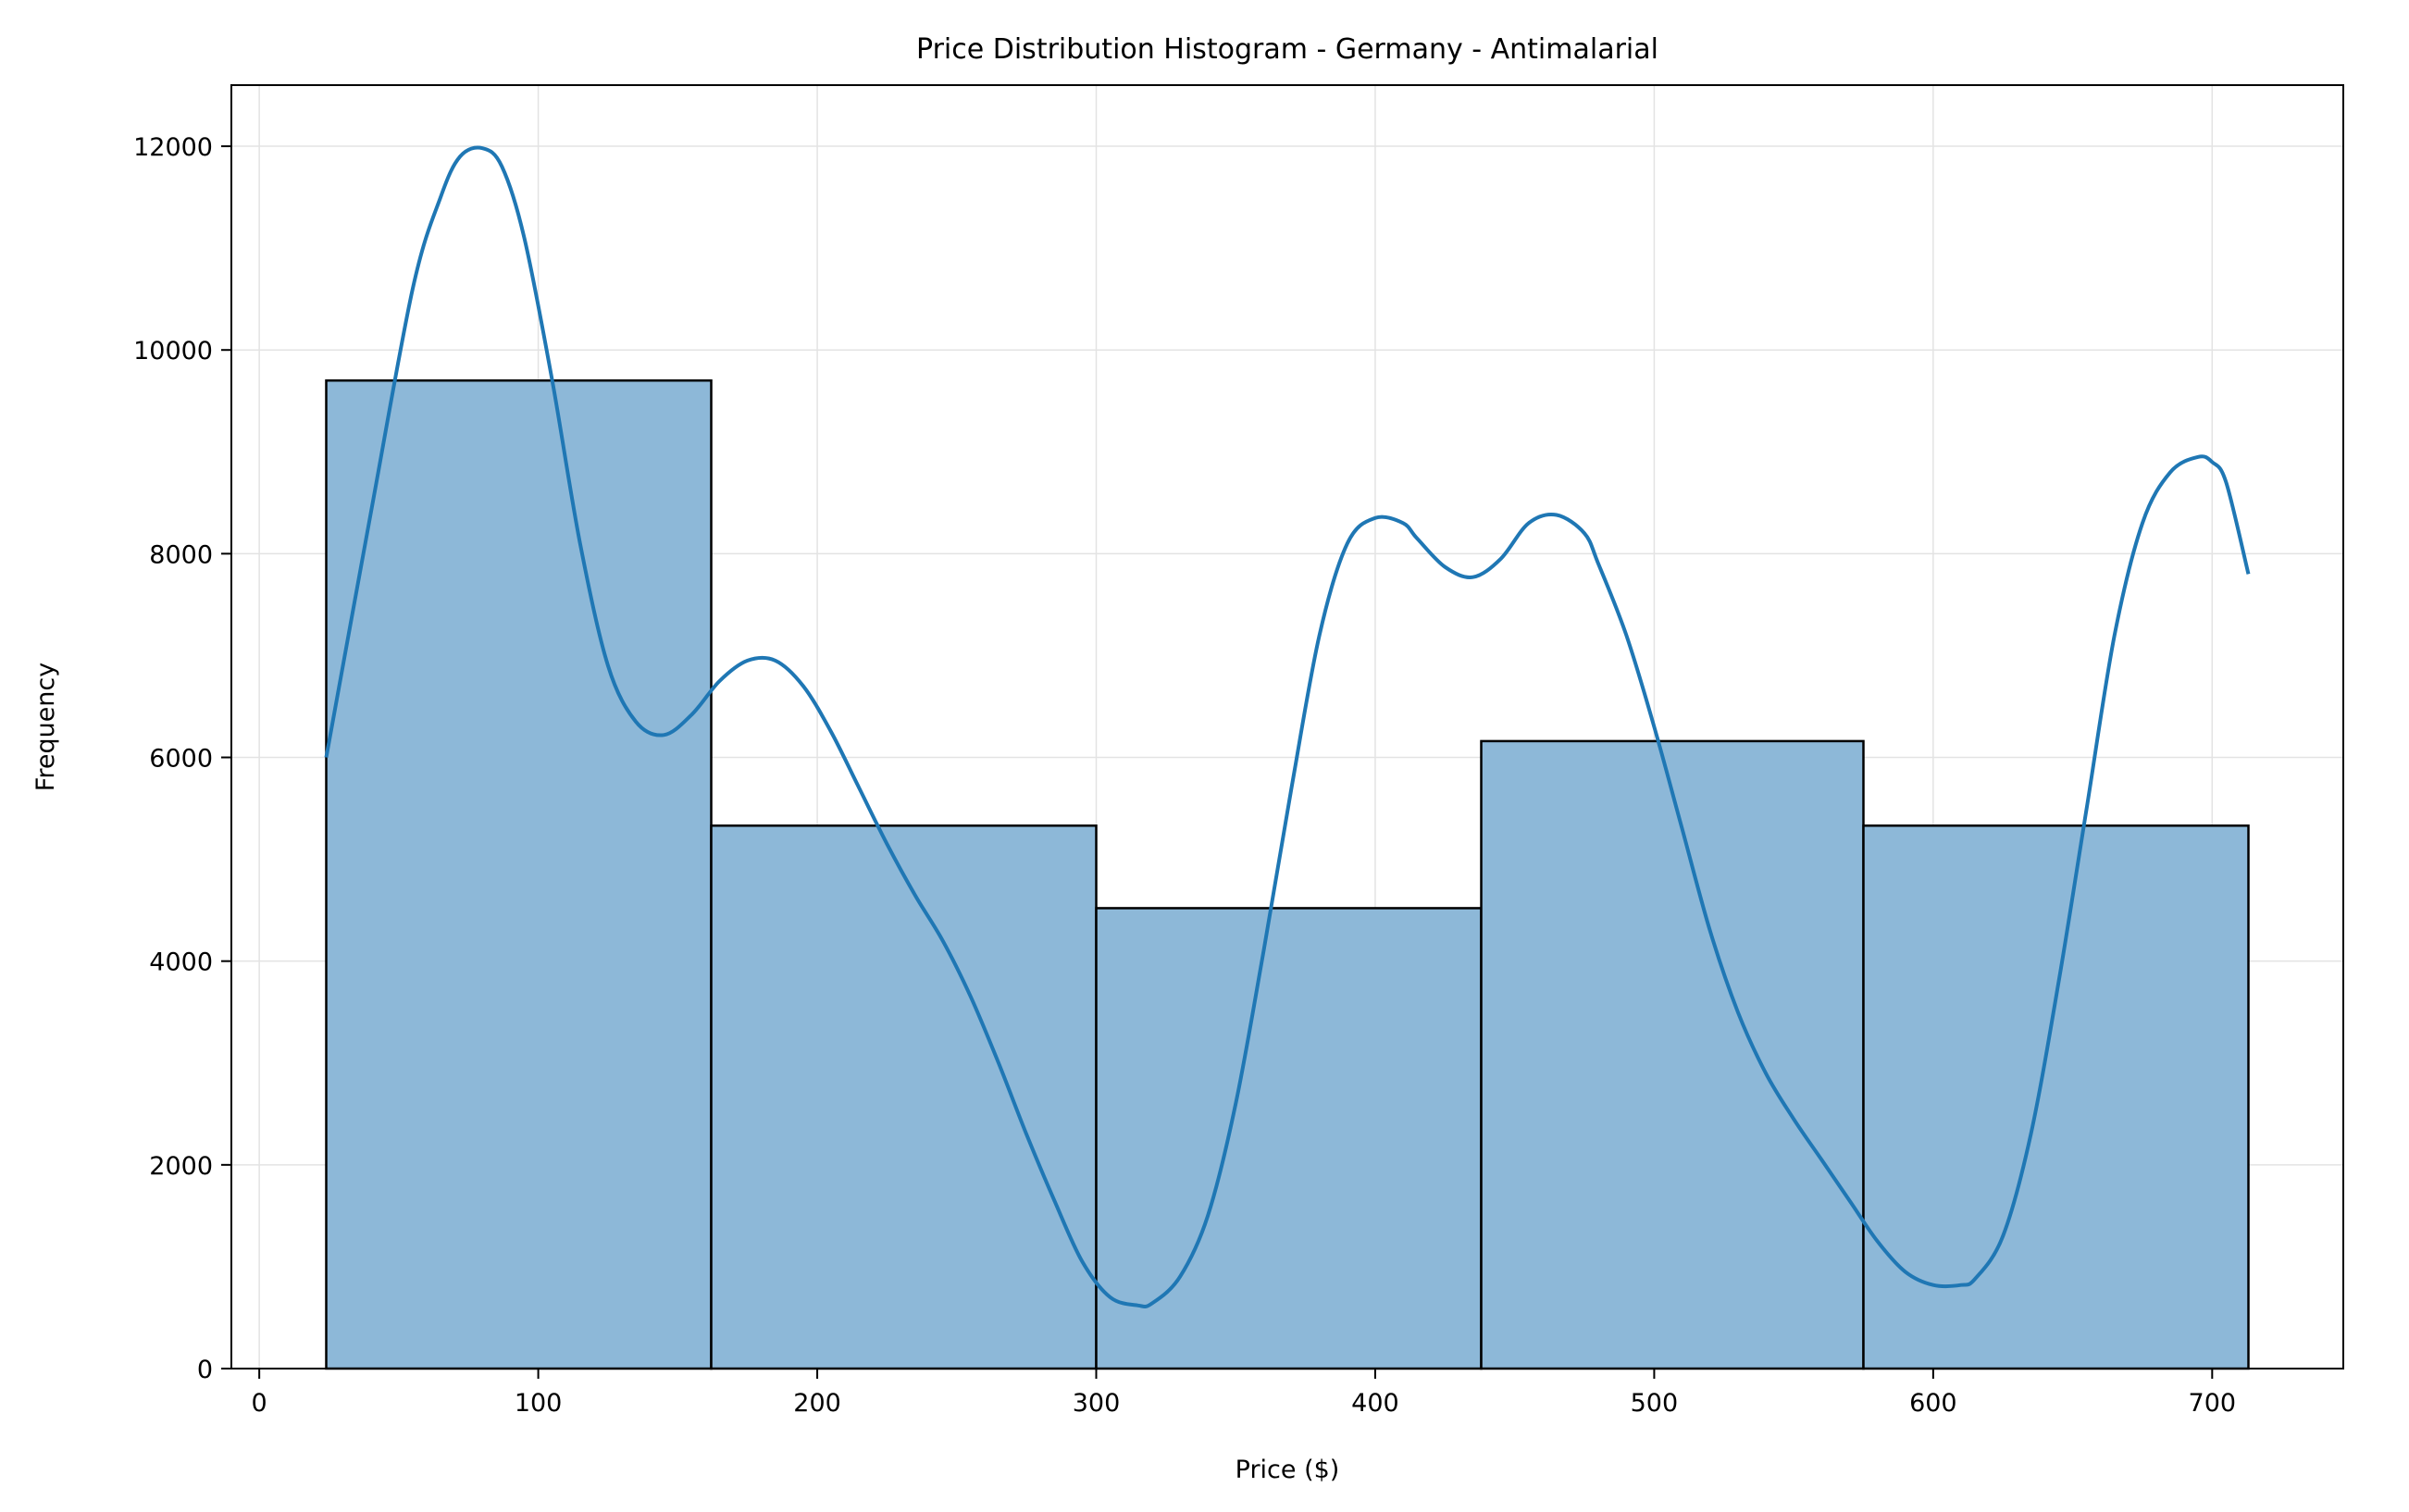  I want to click on x-tick-label: 600, so click(1933, 1403).